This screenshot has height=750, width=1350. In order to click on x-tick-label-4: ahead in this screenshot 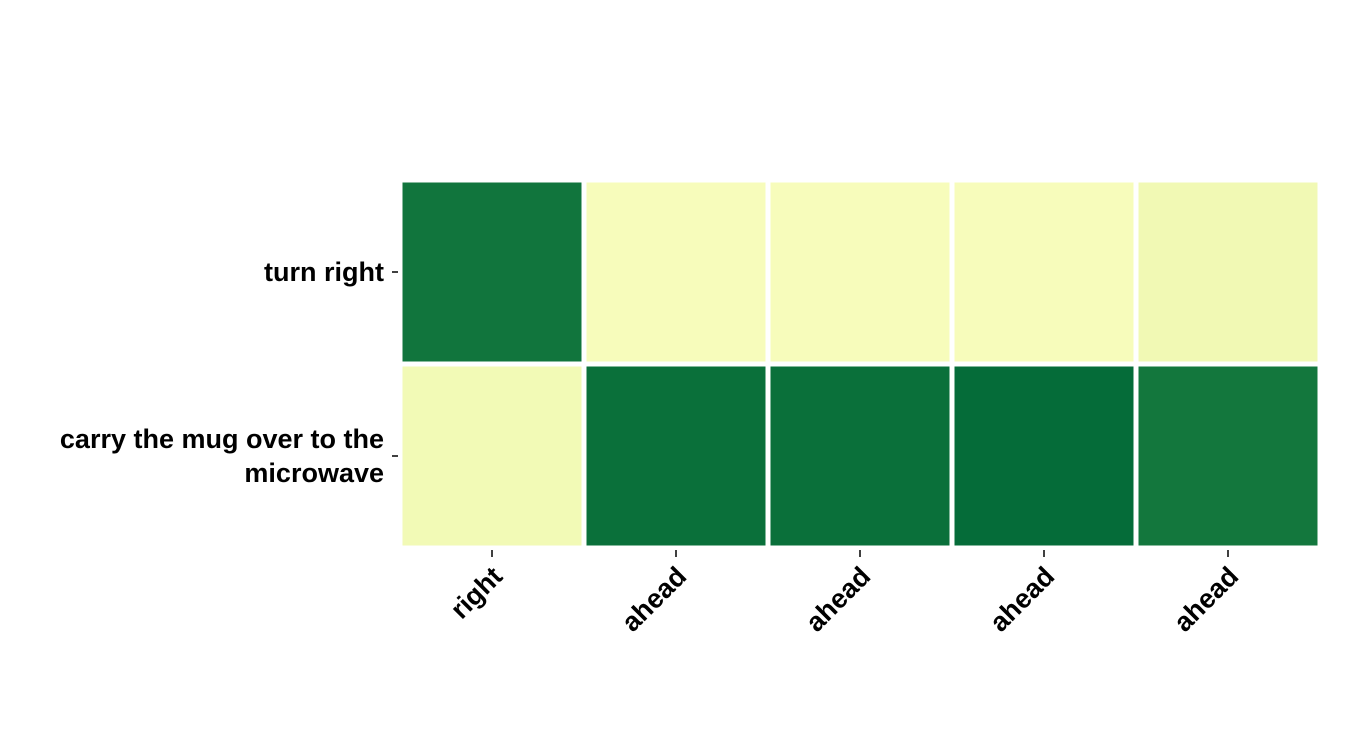, I will do `click(1206, 599)`.